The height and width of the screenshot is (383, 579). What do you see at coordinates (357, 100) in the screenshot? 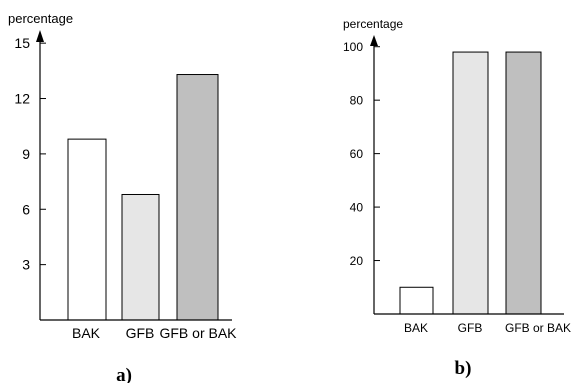
I see `y-tick-label: 80` at bounding box center [357, 100].